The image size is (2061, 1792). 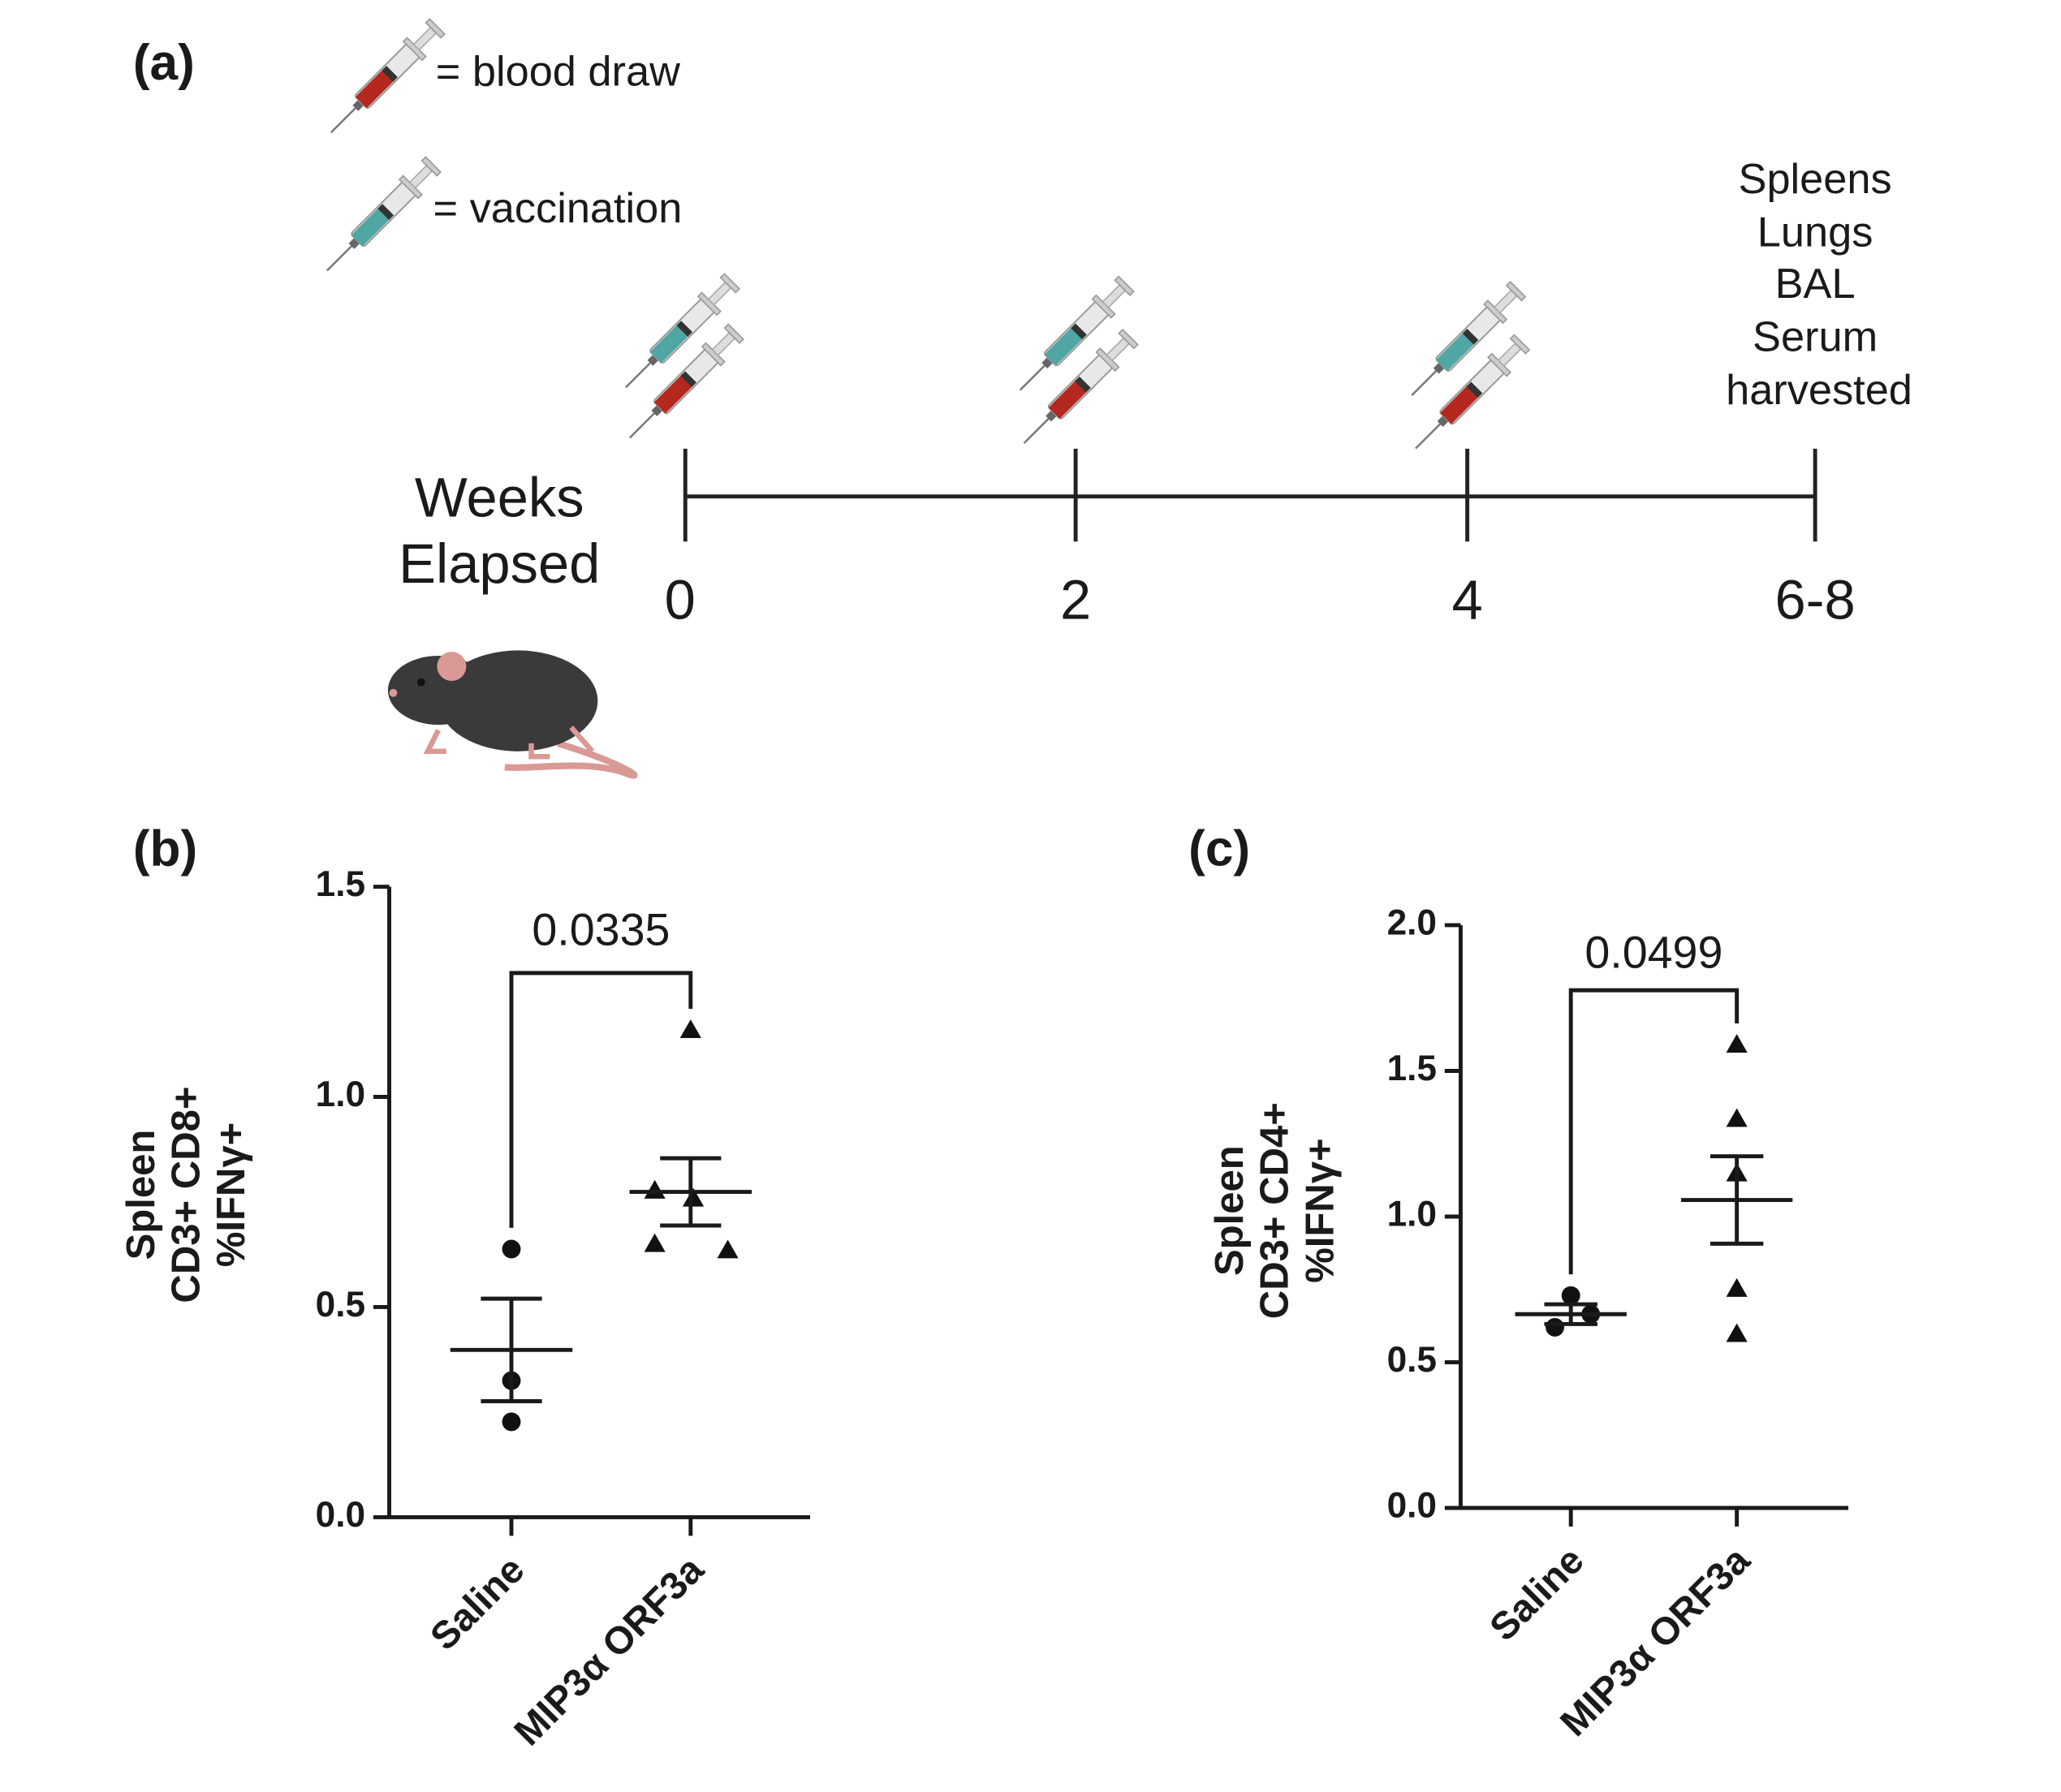 What do you see at coordinates (165, 849) in the screenshot?
I see `panel-label: (b)` at bounding box center [165, 849].